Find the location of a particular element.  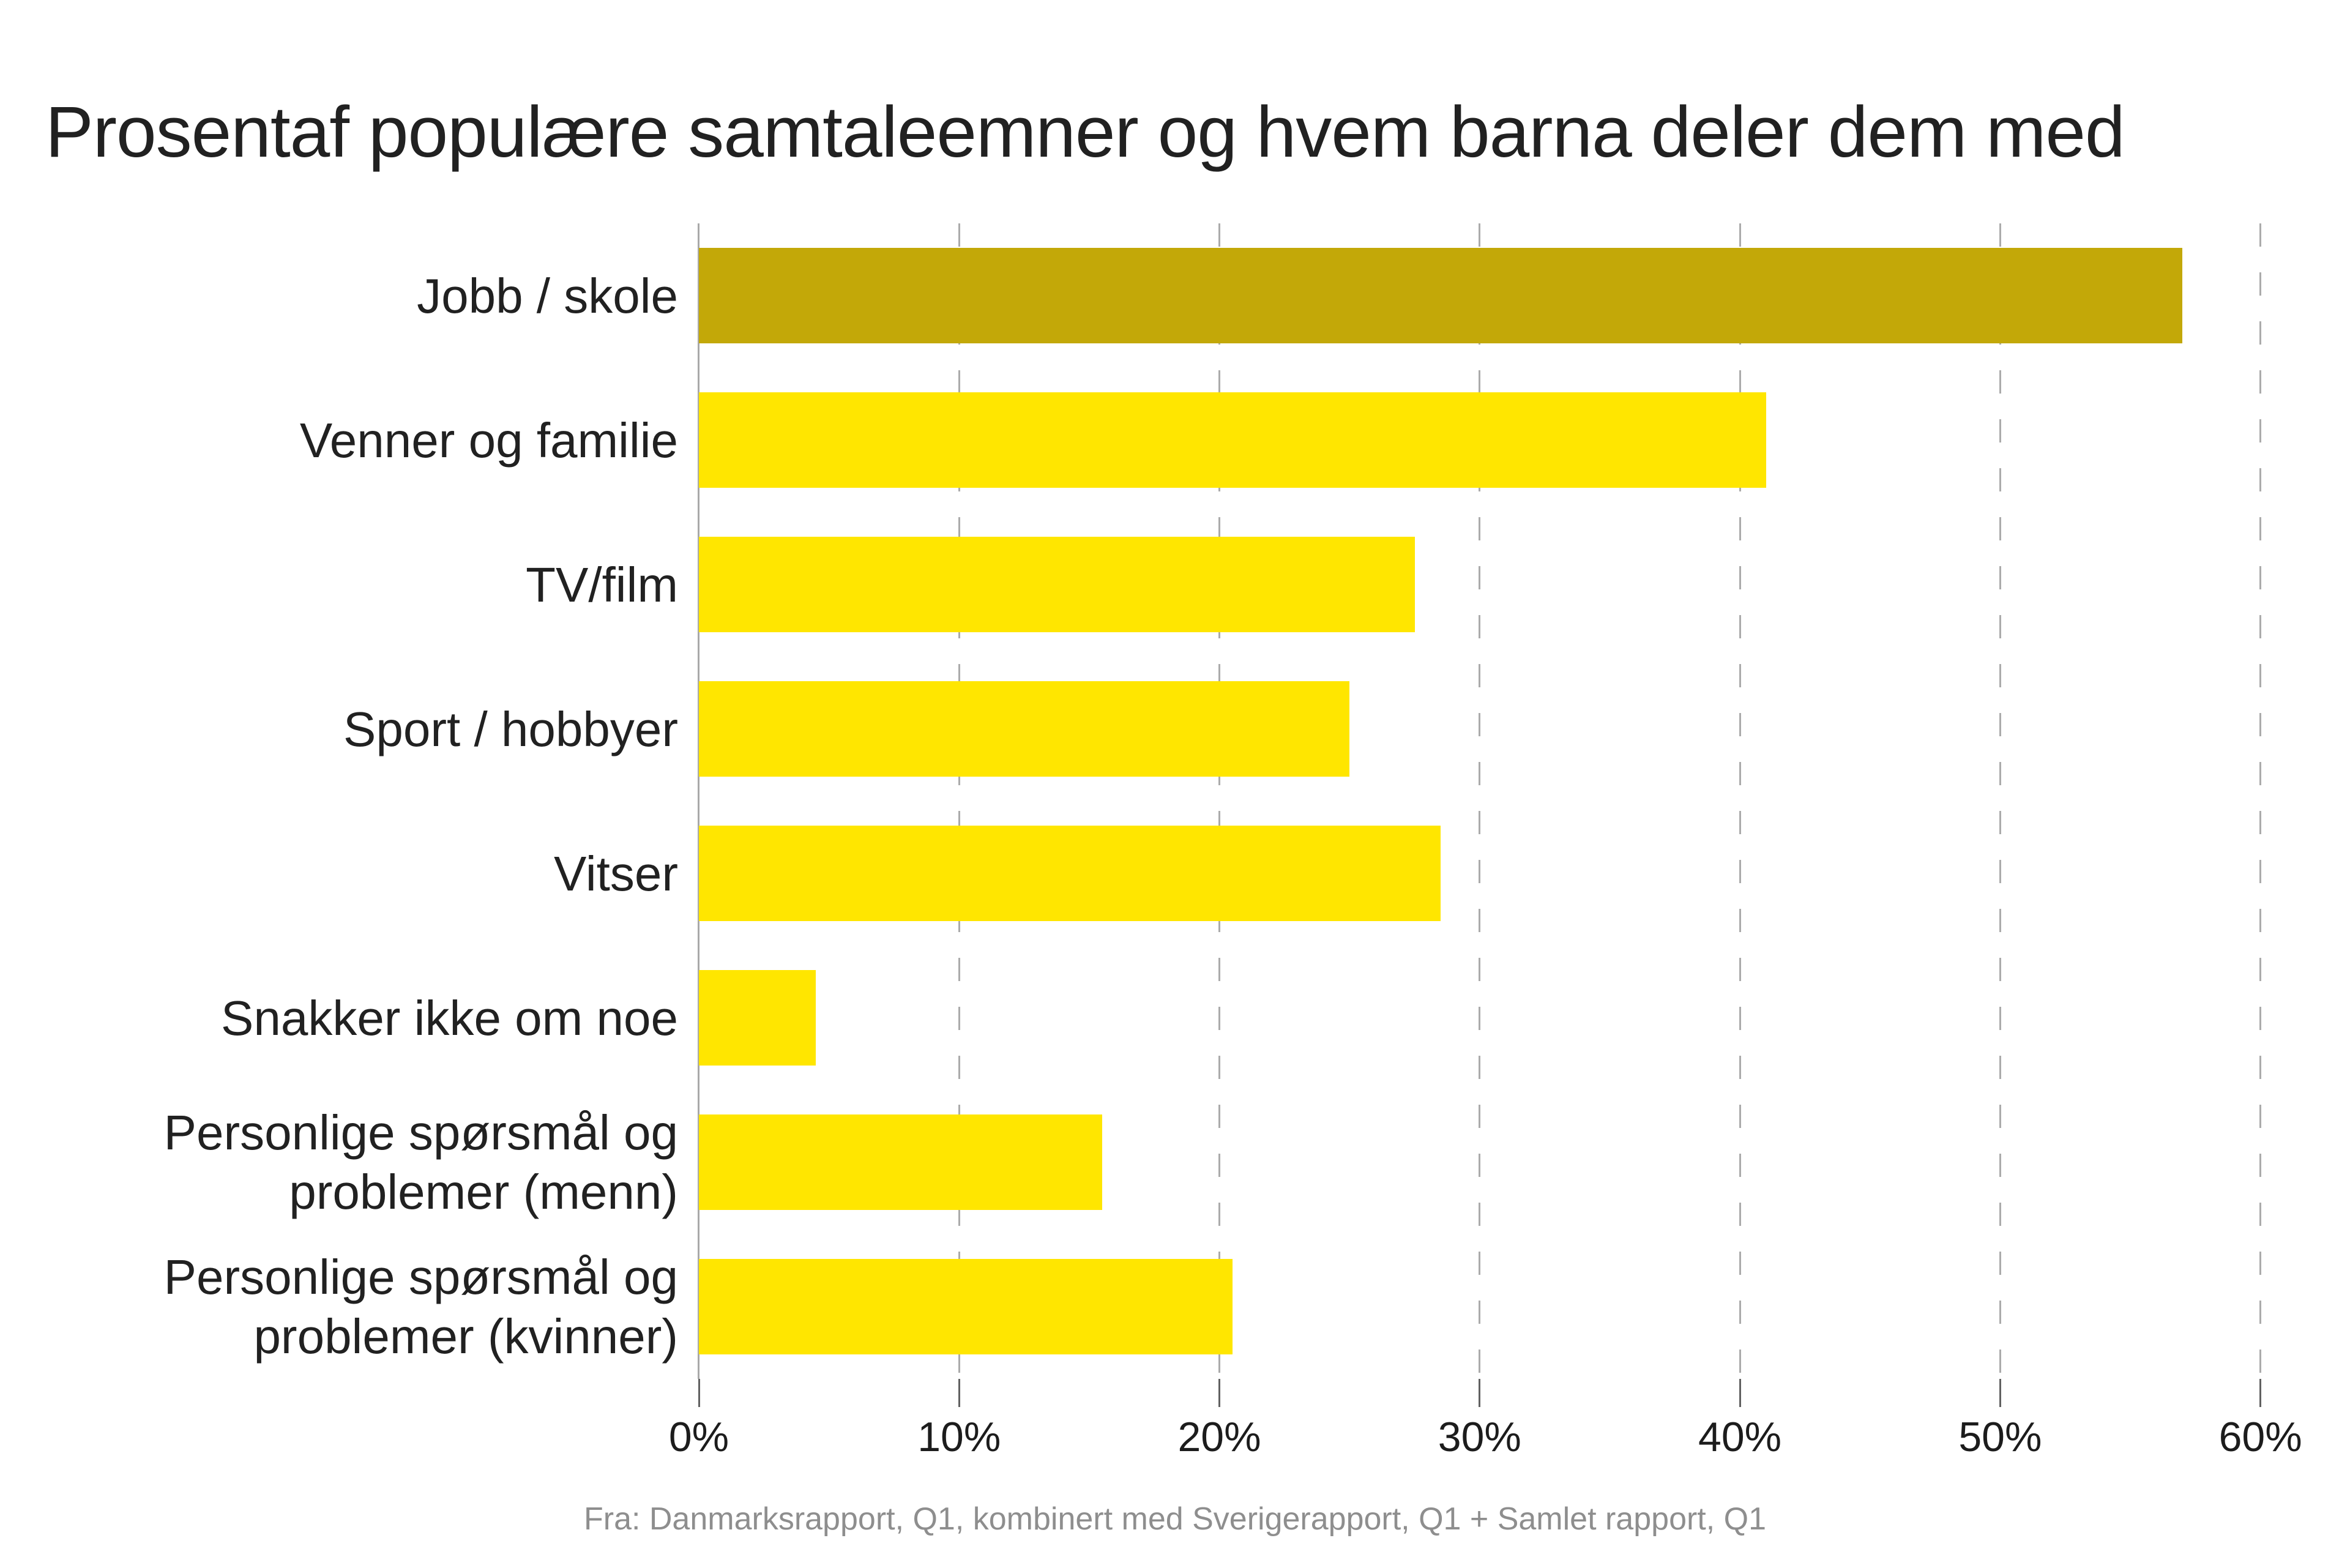

x-tick-label-20: 20% is located at coordinates (1219, 1437).